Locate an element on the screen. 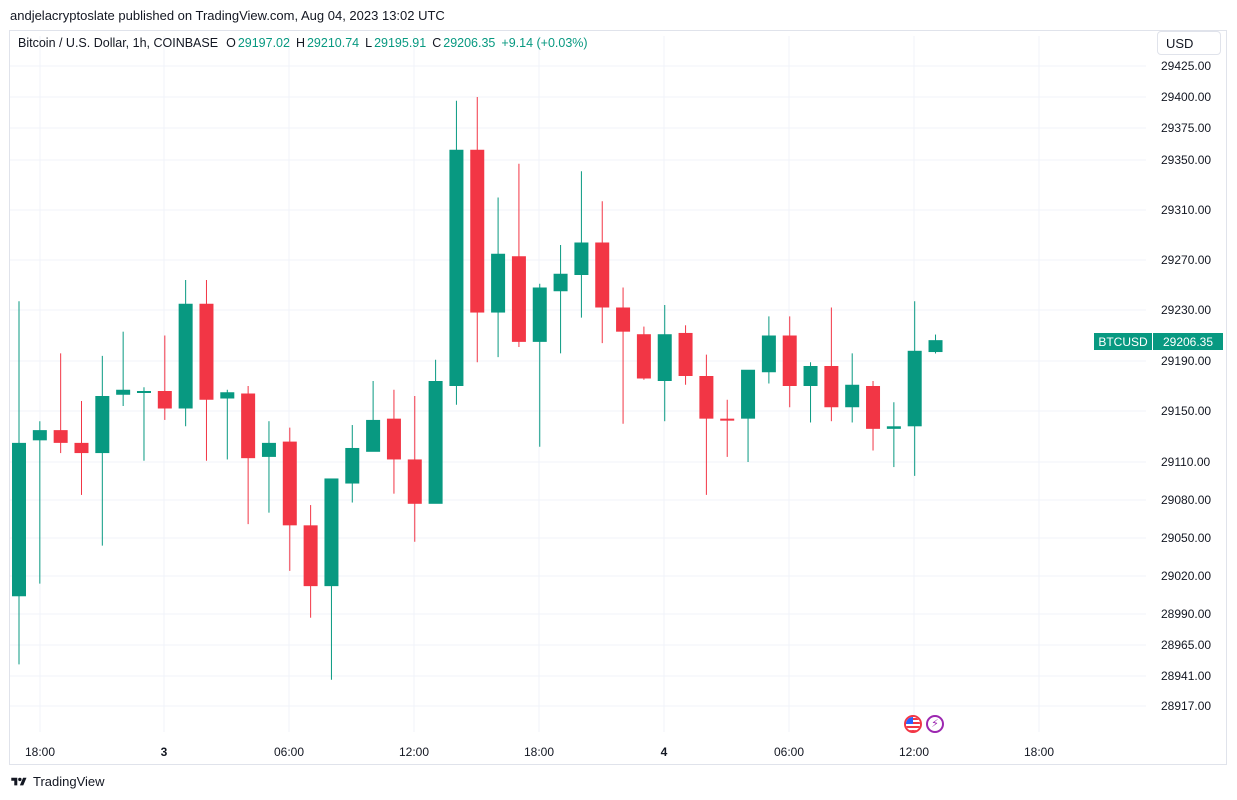  price-tick-label: 29080.00 is located at coordinates (1186, 500).